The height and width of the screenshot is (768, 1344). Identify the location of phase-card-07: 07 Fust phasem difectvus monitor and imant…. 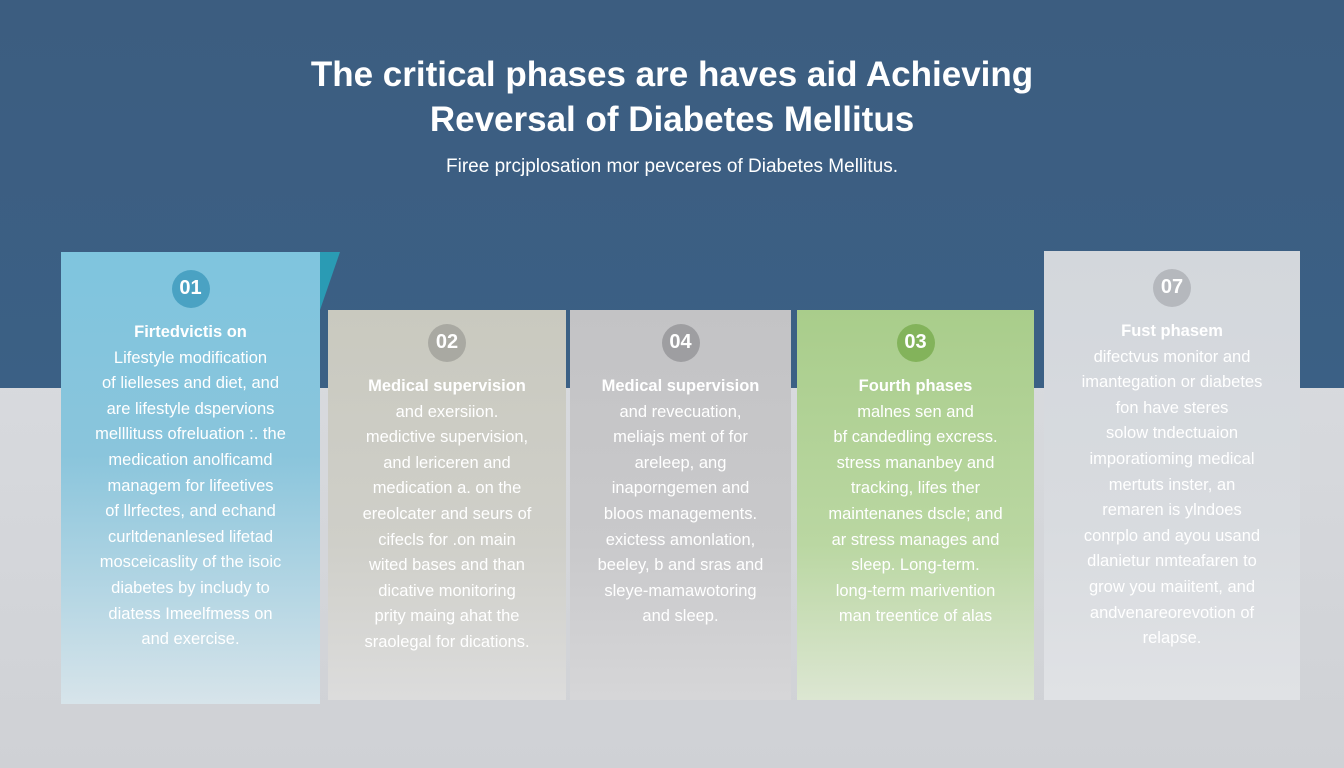
(1172, 475).